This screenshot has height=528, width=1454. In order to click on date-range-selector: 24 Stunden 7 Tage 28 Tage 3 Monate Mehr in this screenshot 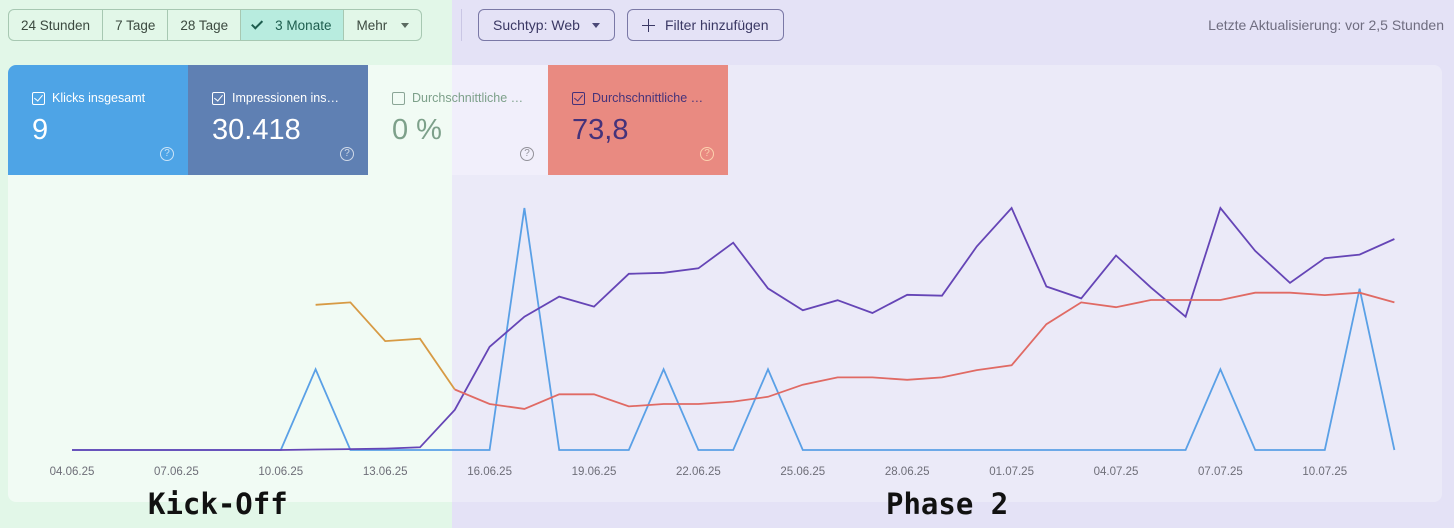, I will do `click(215, 25)`.